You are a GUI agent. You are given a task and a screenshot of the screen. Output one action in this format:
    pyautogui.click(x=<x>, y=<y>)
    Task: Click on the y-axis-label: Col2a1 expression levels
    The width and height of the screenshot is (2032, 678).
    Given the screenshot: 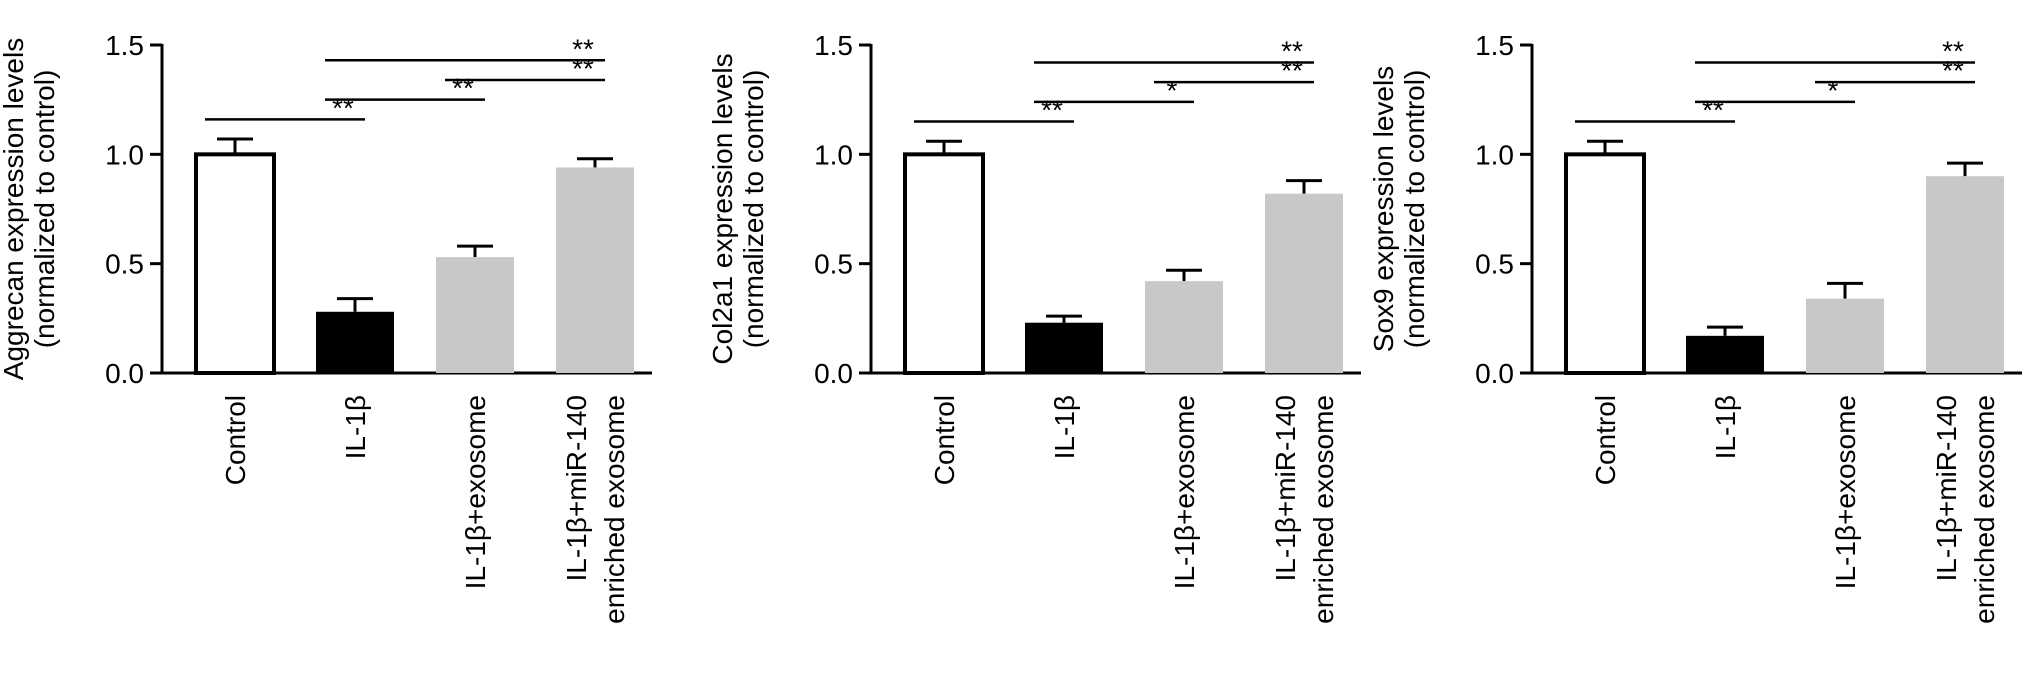 What is the action you would take?
    pyautogui.click(x=722, y=208)
    